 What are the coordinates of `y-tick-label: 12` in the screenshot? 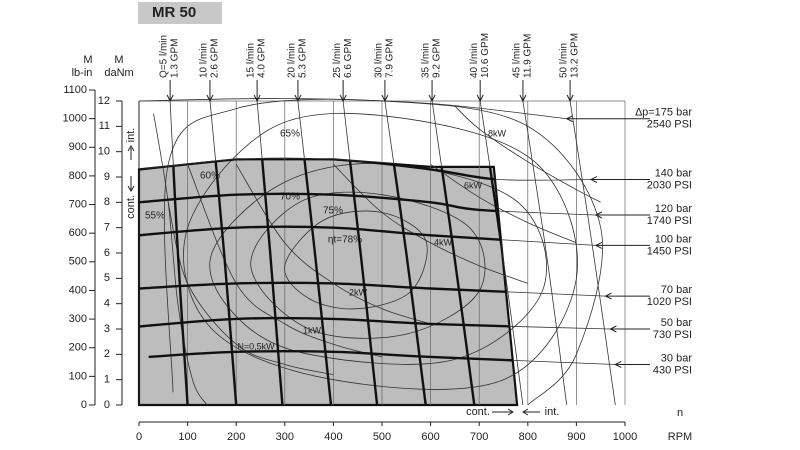 It's located at (104, 101).